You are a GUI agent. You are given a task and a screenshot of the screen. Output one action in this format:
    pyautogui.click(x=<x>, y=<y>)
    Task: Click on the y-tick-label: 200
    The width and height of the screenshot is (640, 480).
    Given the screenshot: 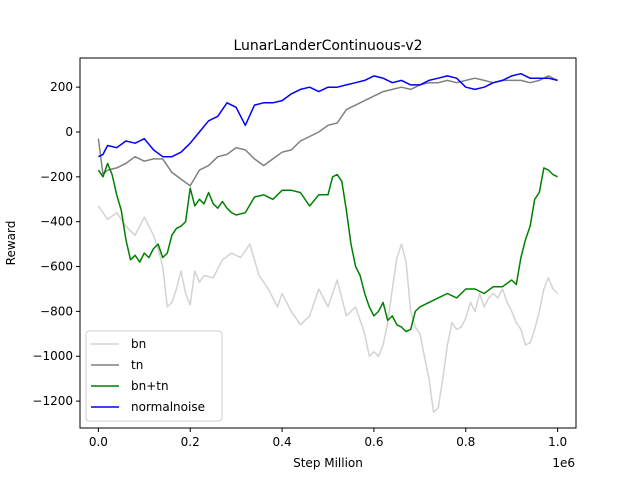 What is the action you would take?
    pyautogui.click(x=61, y=87)
    